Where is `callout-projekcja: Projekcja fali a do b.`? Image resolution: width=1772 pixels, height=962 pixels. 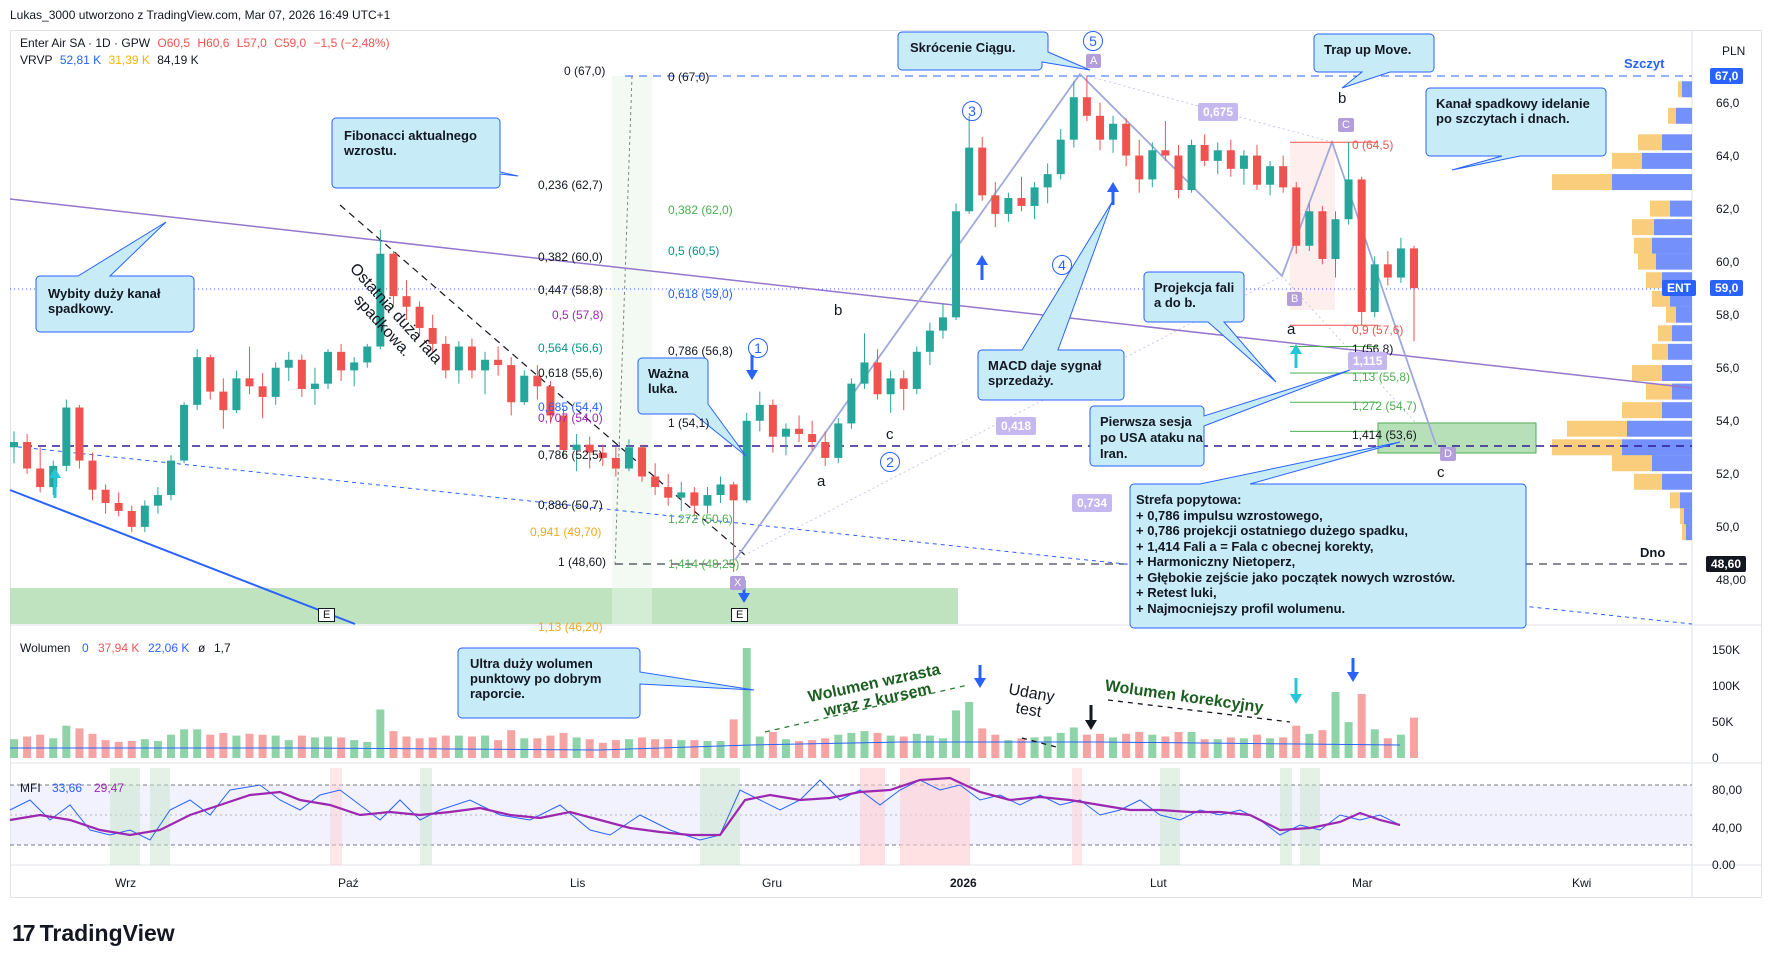
callout-projekcja: Projekcja fali a do b. is located at coordinates (1194, 295).